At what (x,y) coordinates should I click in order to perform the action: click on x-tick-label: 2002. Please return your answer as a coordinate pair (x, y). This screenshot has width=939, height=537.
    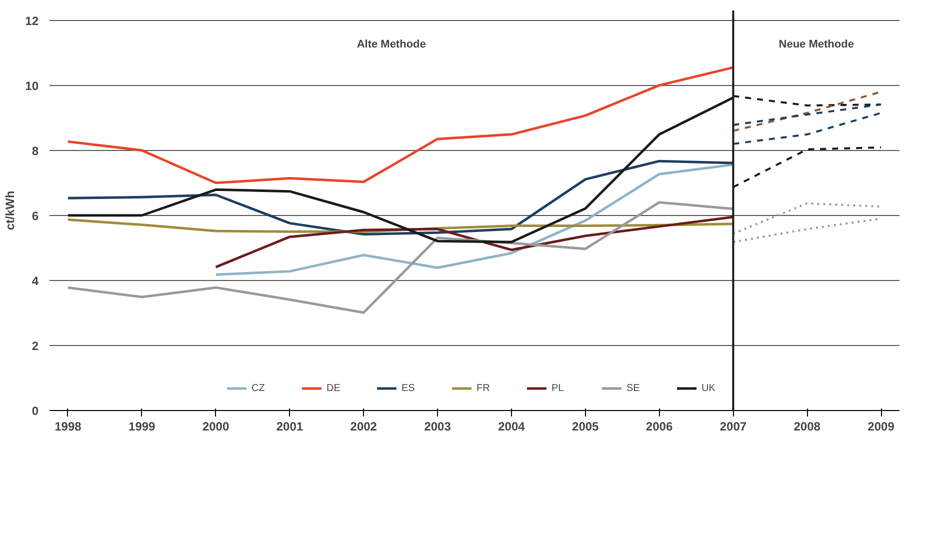
    Looking at the image, I should click on (364, 427).